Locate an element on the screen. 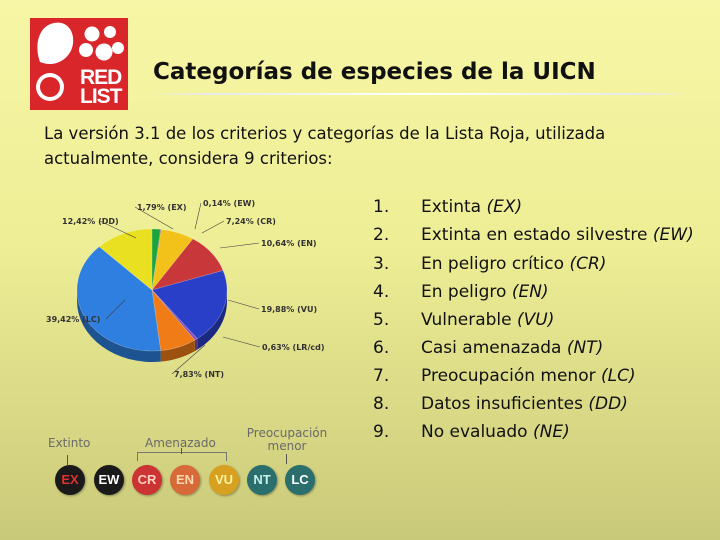 Image resolution: width=720 pixels, height=540 pixels. red-list-pawprint-graphic is located at coordinates (79, 64).